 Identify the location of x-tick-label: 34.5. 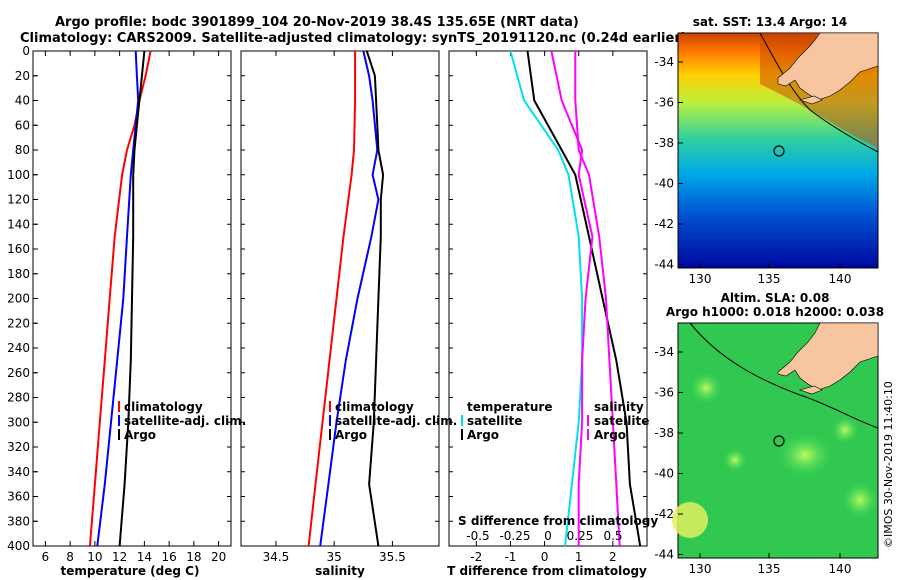
(276, 557).